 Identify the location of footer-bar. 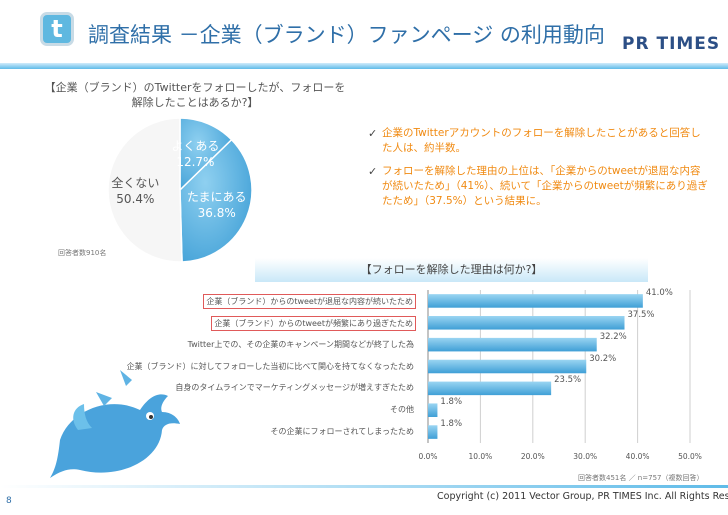
(364, 486).